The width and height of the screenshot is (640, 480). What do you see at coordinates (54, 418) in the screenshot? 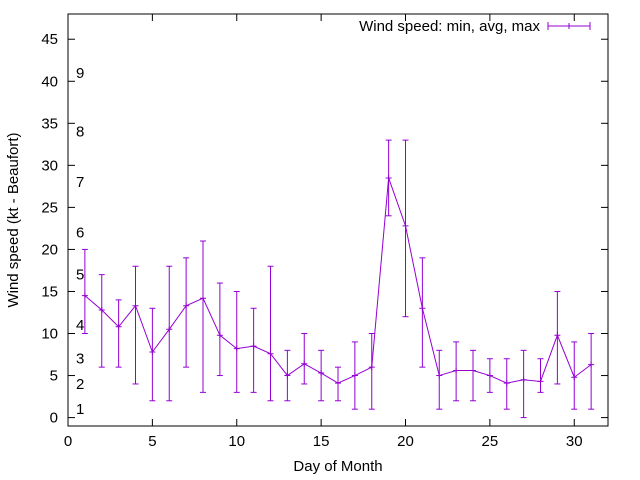
I see `y-tick-label: 0` at bounding box center [54, 418].